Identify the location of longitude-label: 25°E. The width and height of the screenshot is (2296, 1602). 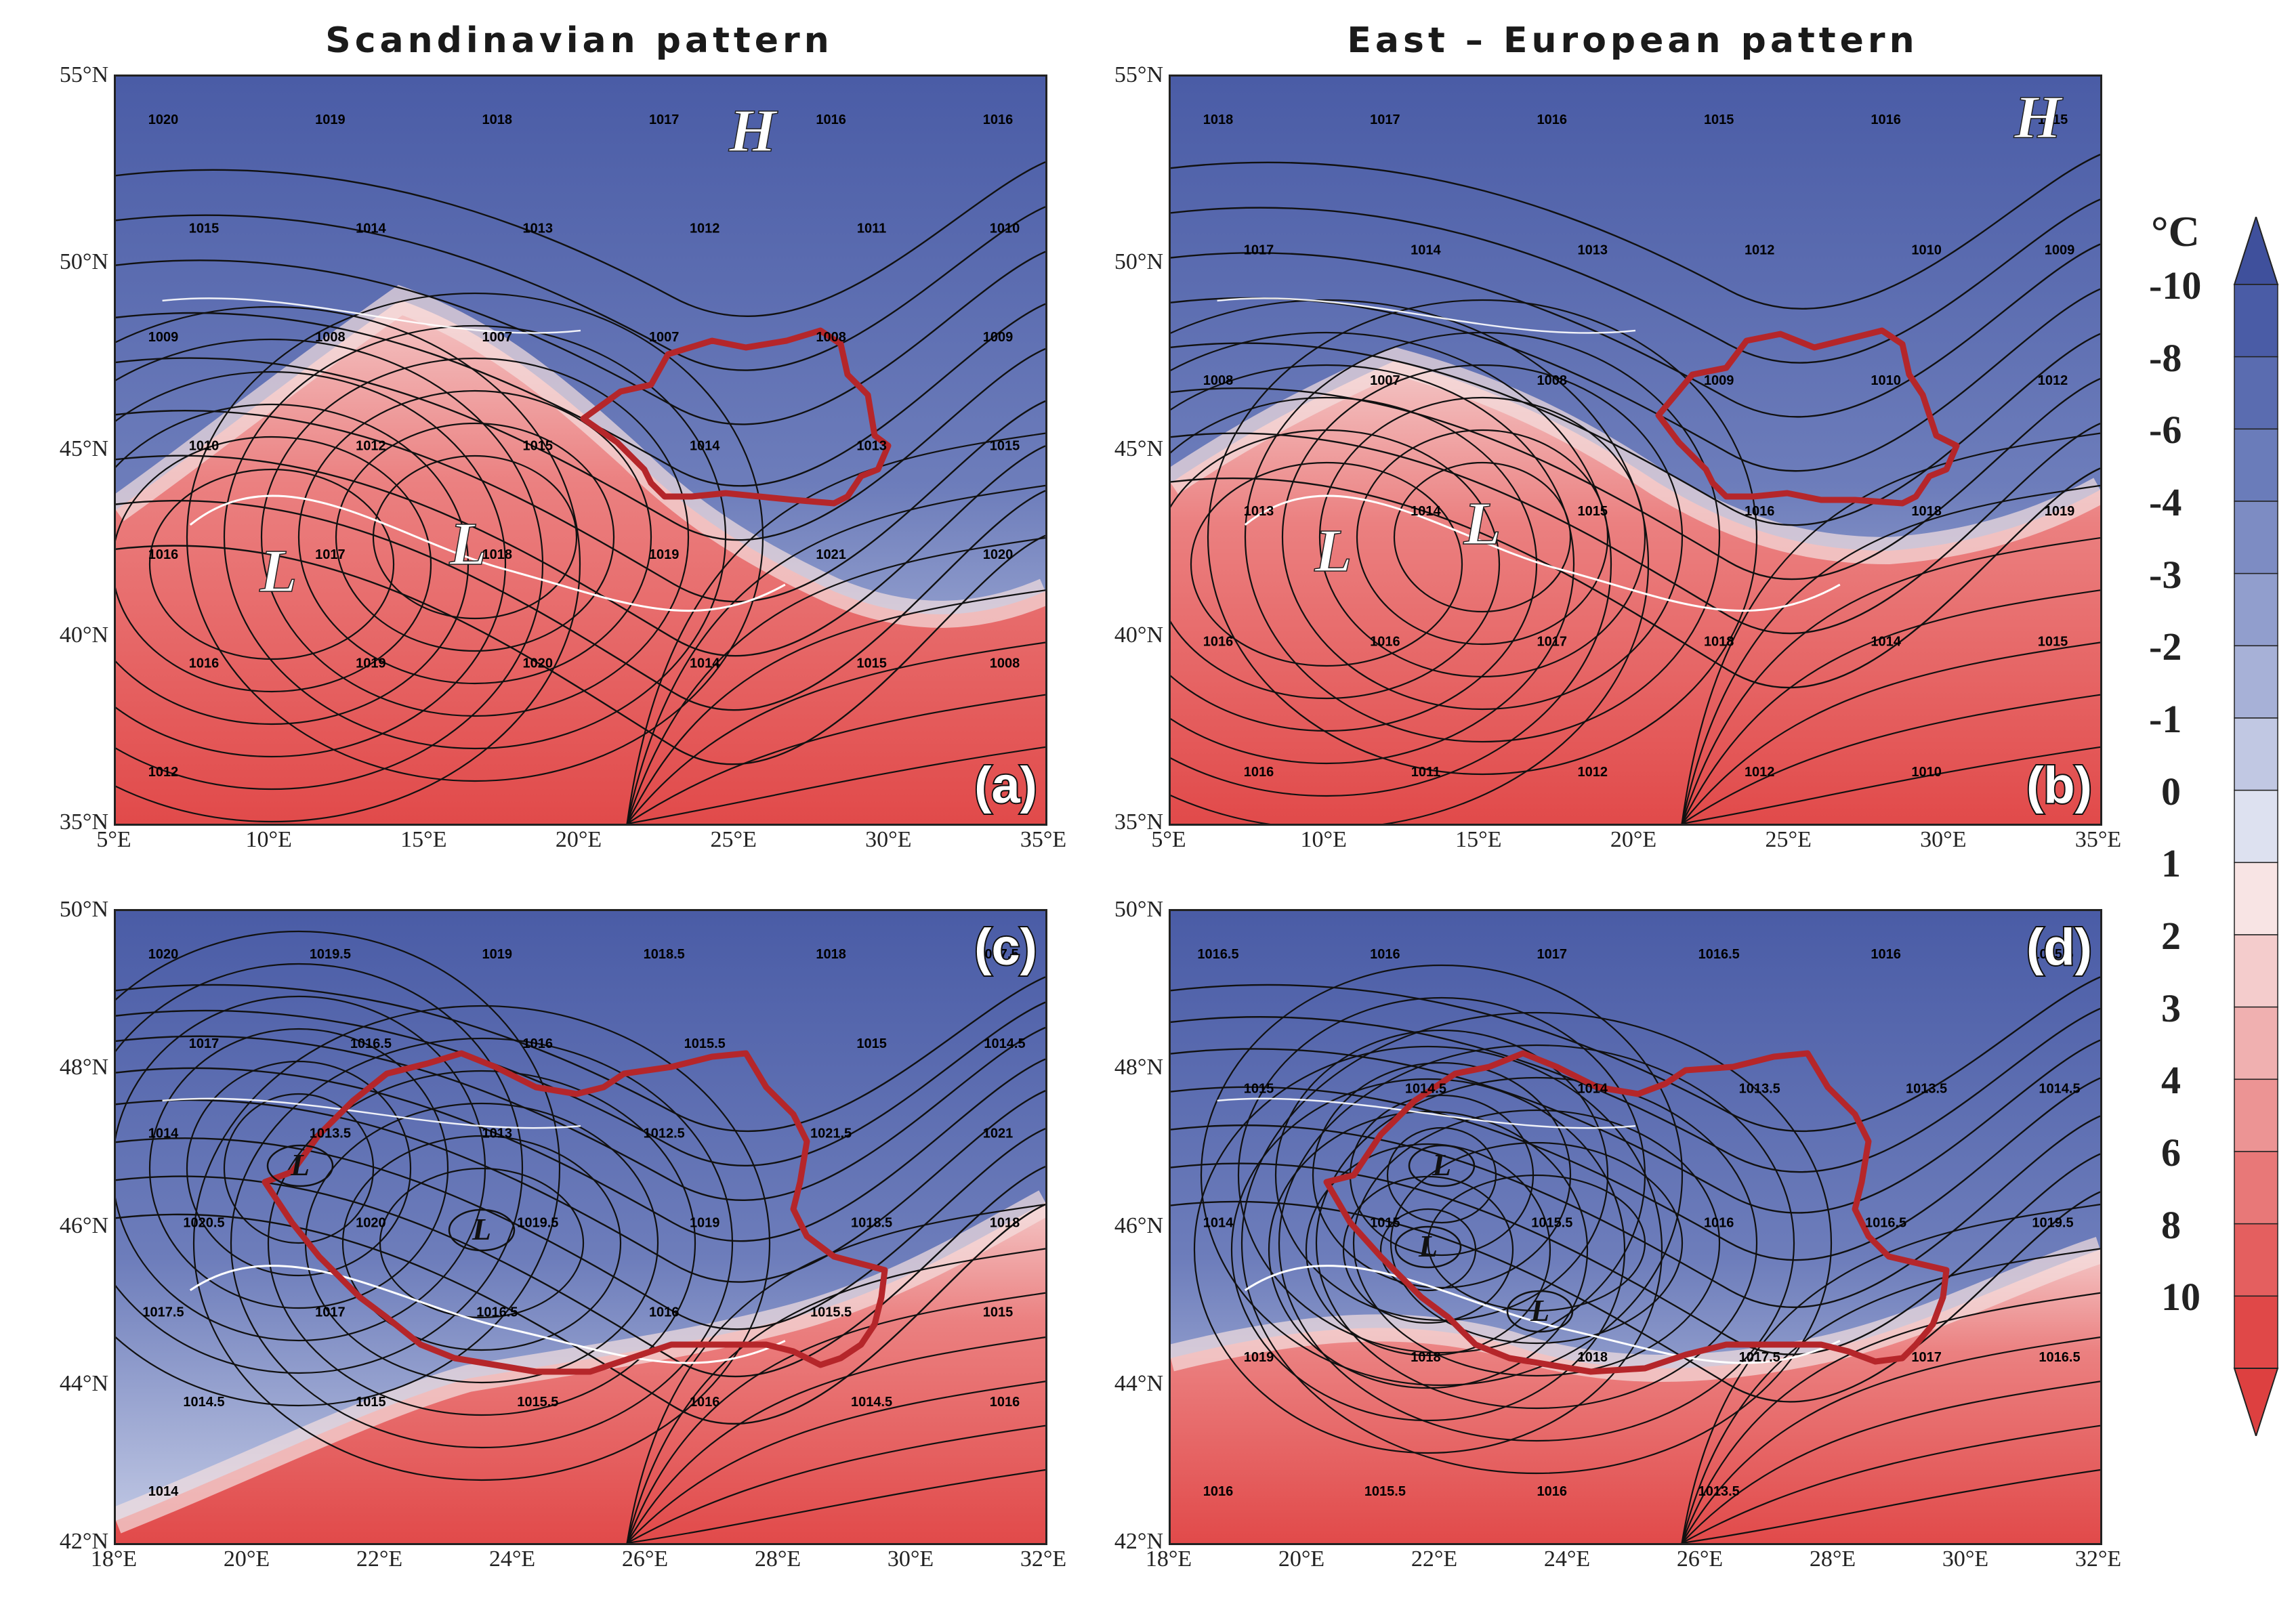
(1788, 839).